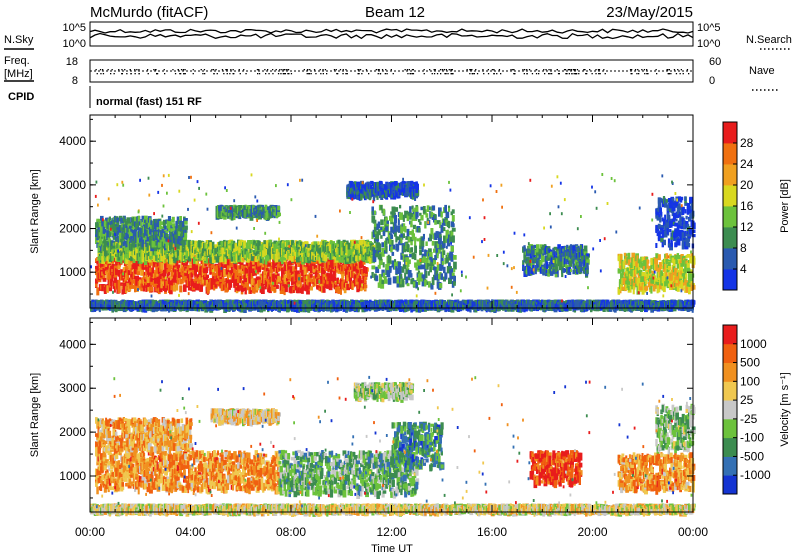 The width and height of the screenshot is (800, 554). Describe the element at coordinates (74, 28) in the screenshot. I see `noise-tick-upper-left: 10^5` at that location.